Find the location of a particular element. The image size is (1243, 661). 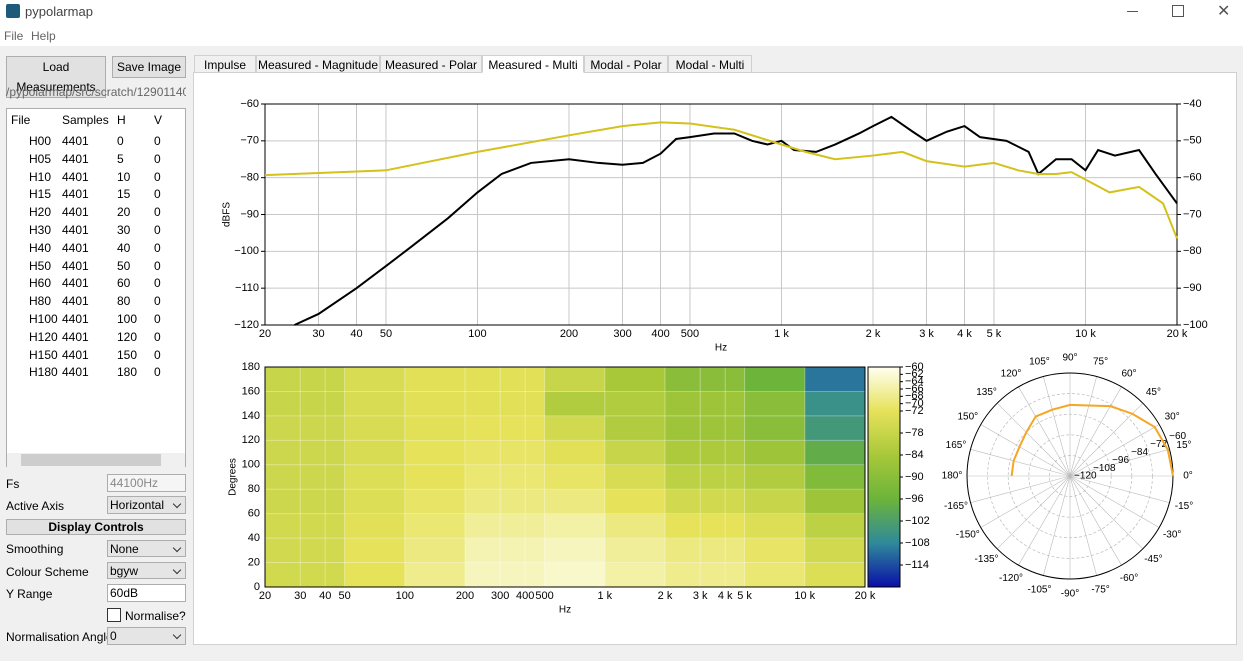

normalise-checkbox is located at coordinates (114, 615).